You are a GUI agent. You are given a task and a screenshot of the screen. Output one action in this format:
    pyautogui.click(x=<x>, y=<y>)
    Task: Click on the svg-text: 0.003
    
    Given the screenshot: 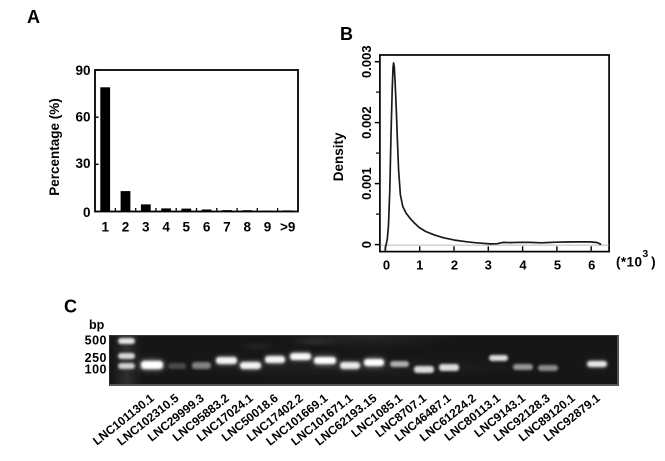 What is the action you would take?
    pyautogui.click(x=366, y=61)
    